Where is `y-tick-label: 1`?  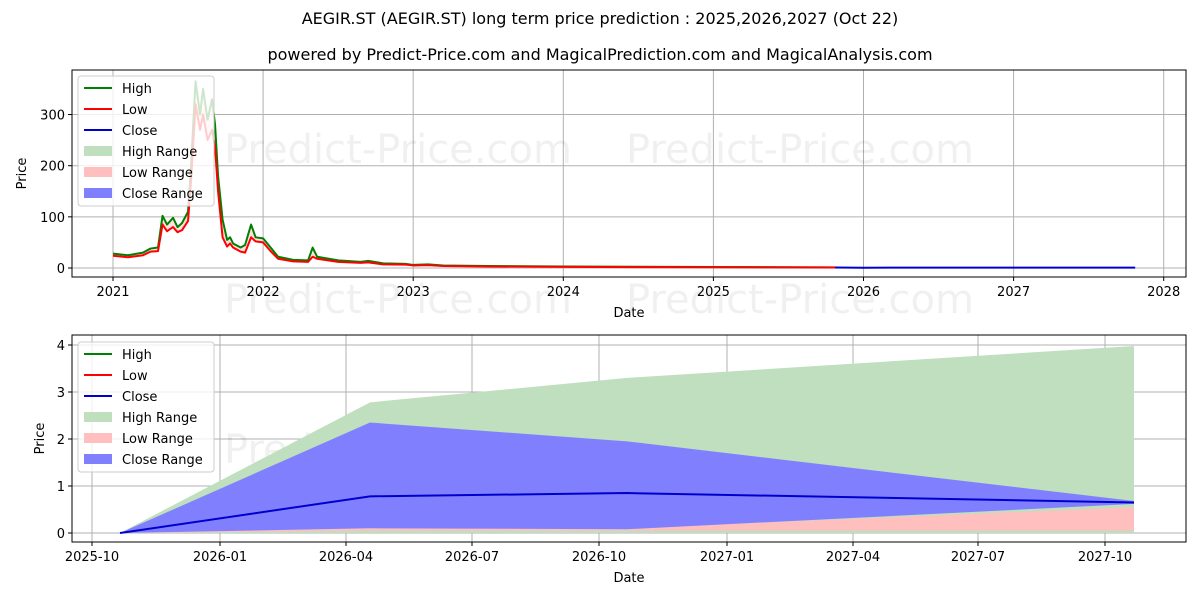
y-tick-label: 1 is located at coordinates (61, 487).